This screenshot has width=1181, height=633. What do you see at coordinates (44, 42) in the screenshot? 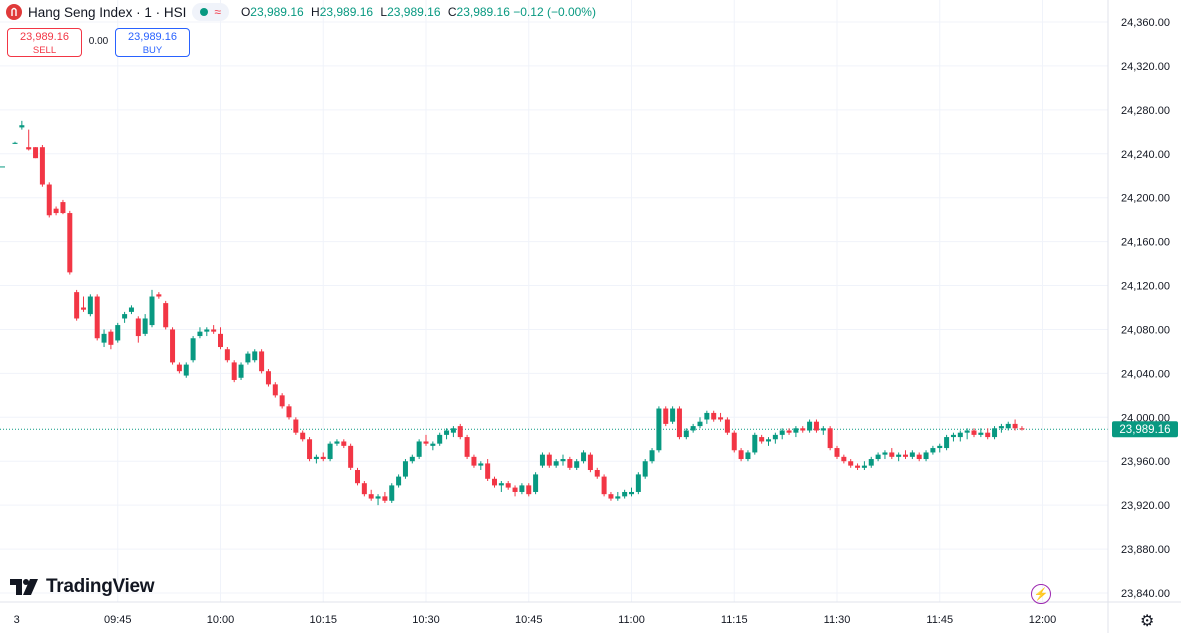
I see `sell-button: 23,989.16 SELL` at bounding box center [44, 42].